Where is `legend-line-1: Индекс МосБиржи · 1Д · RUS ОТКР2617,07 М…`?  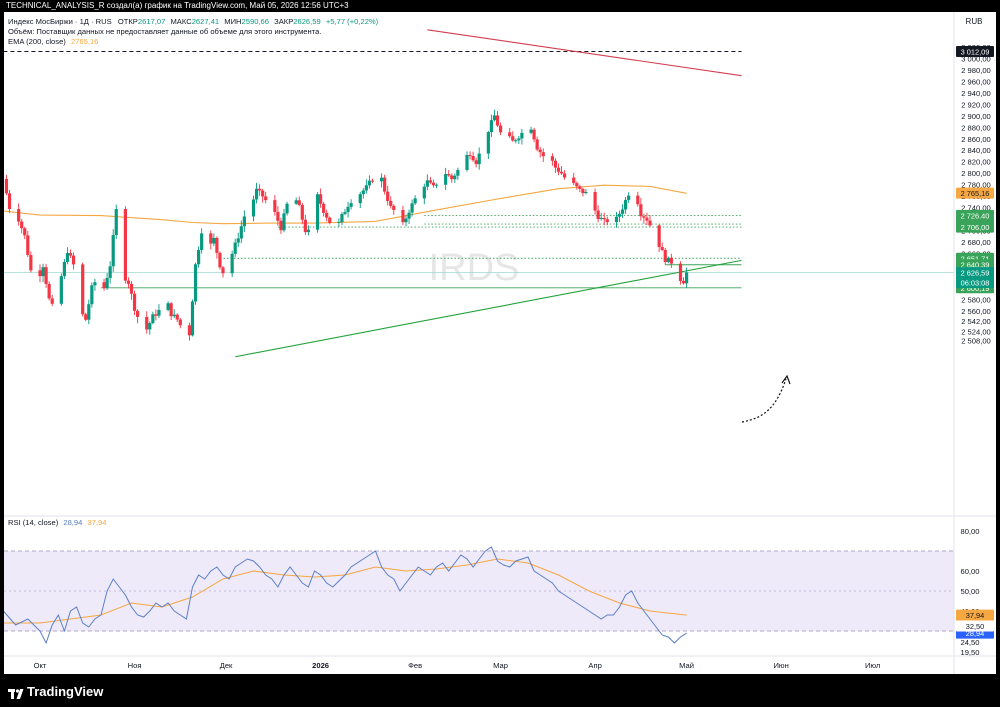 legend-line-1: Индекс МосБиржи · 1Д · RUS ОТКР2617,07 М… is located at coordinates (193, 21).